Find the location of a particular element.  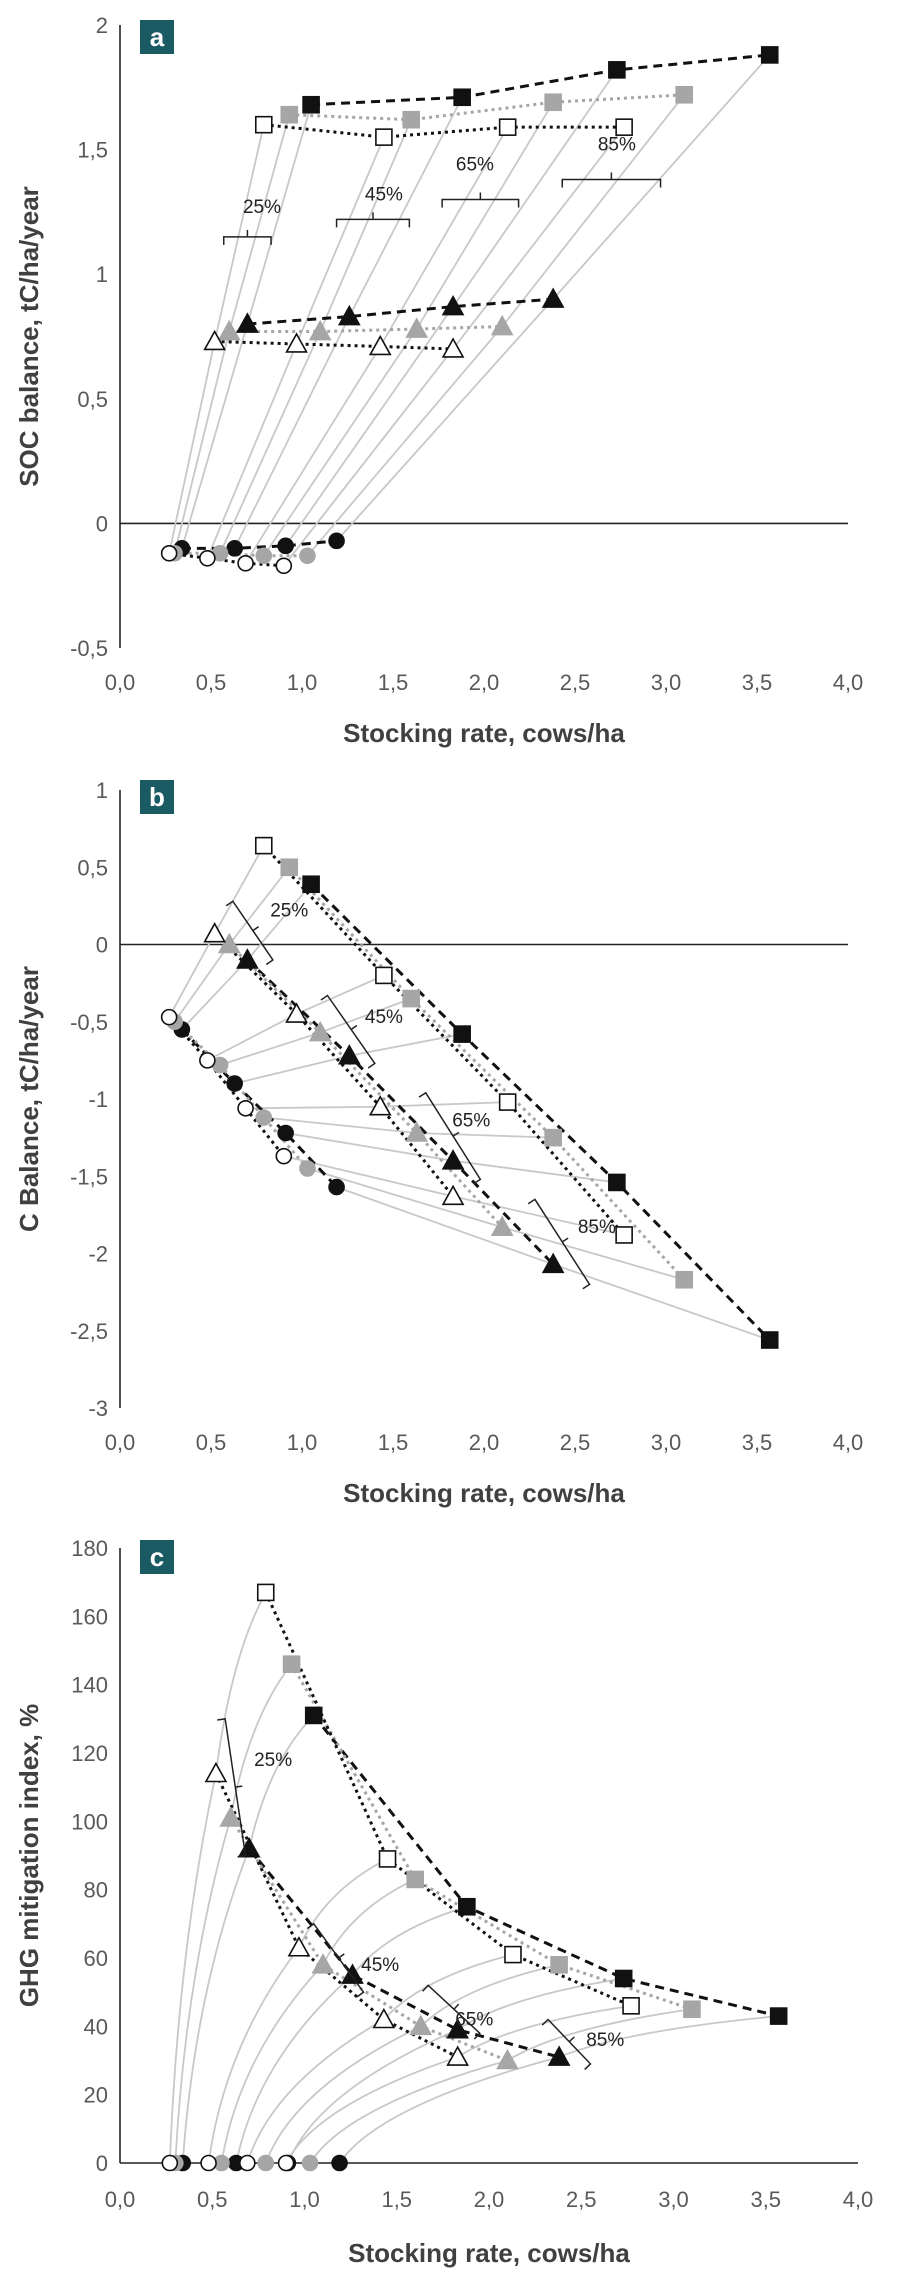

y-tick-label: -0,5 is located at coordinates (89, 1022).